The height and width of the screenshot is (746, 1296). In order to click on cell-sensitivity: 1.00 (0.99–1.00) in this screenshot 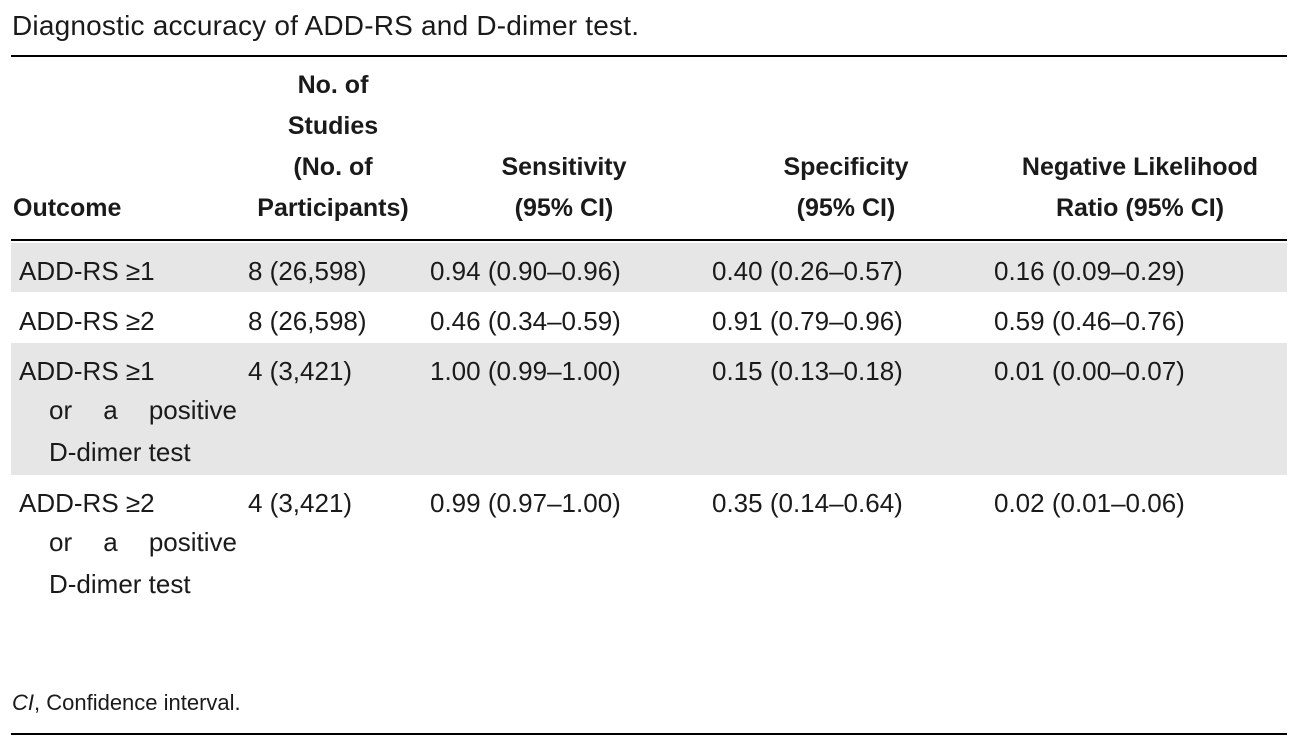, I will do `click(525, 371)`.